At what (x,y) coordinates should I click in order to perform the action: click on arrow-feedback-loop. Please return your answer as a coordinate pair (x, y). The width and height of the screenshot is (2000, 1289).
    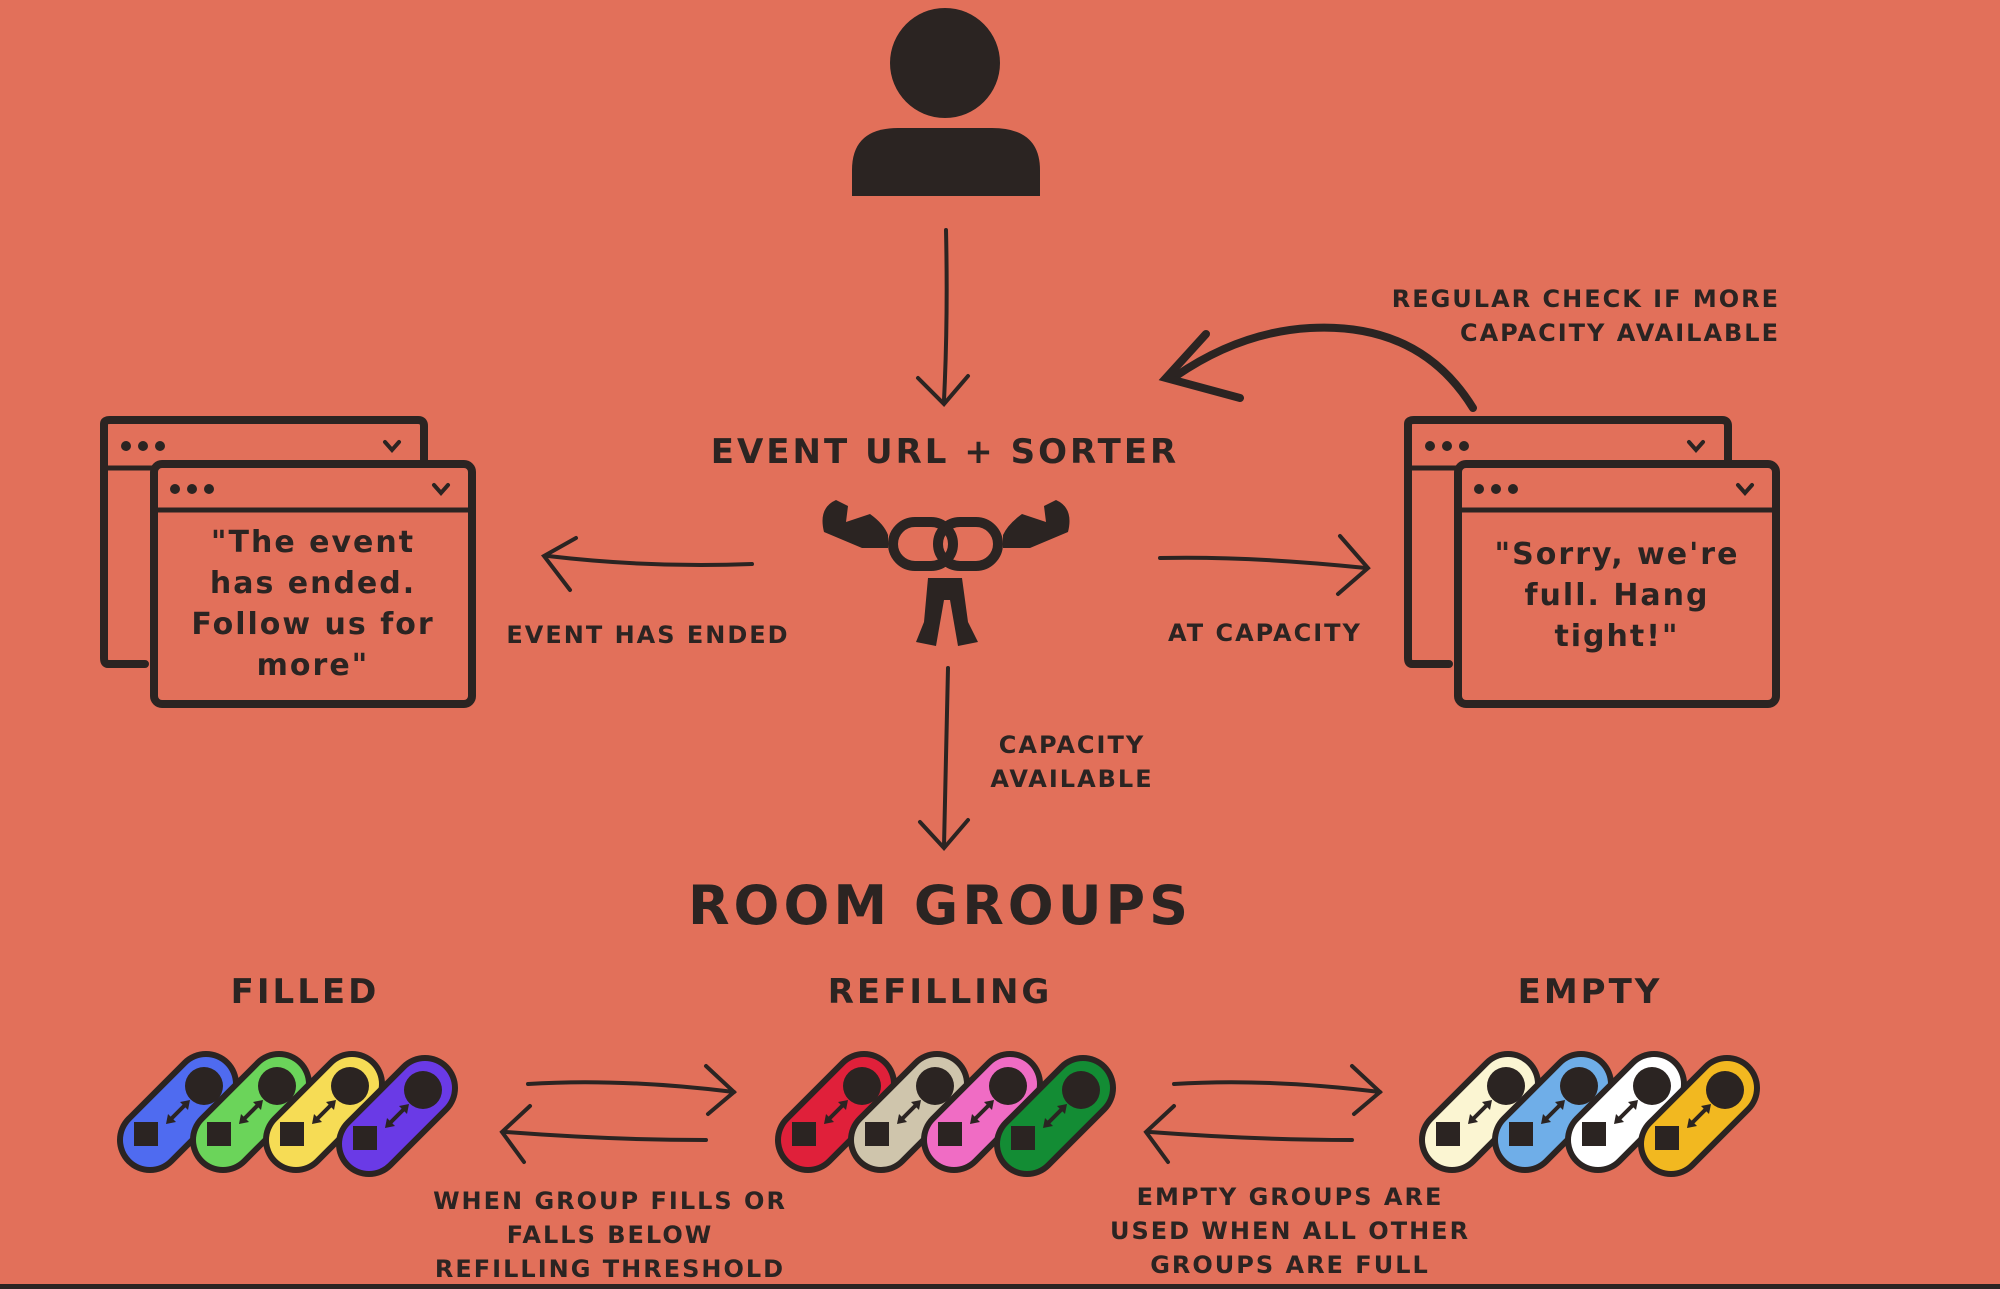
    Looking at the image, I should click on (1317, 367).